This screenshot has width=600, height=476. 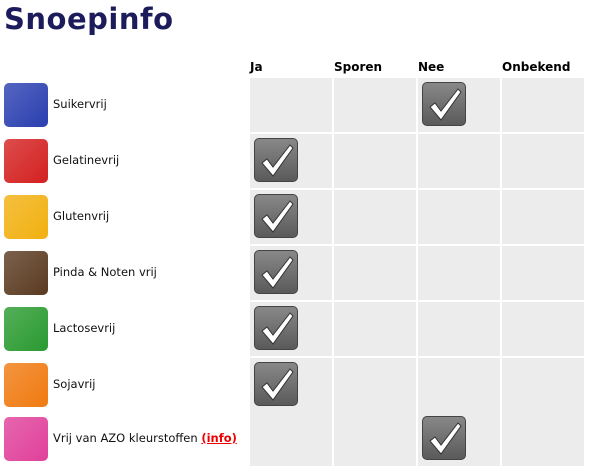 What do you see at coordinates (26, 385) in the screenshot?
I see `soy-bean-icon` at bounding box center [26, 385].